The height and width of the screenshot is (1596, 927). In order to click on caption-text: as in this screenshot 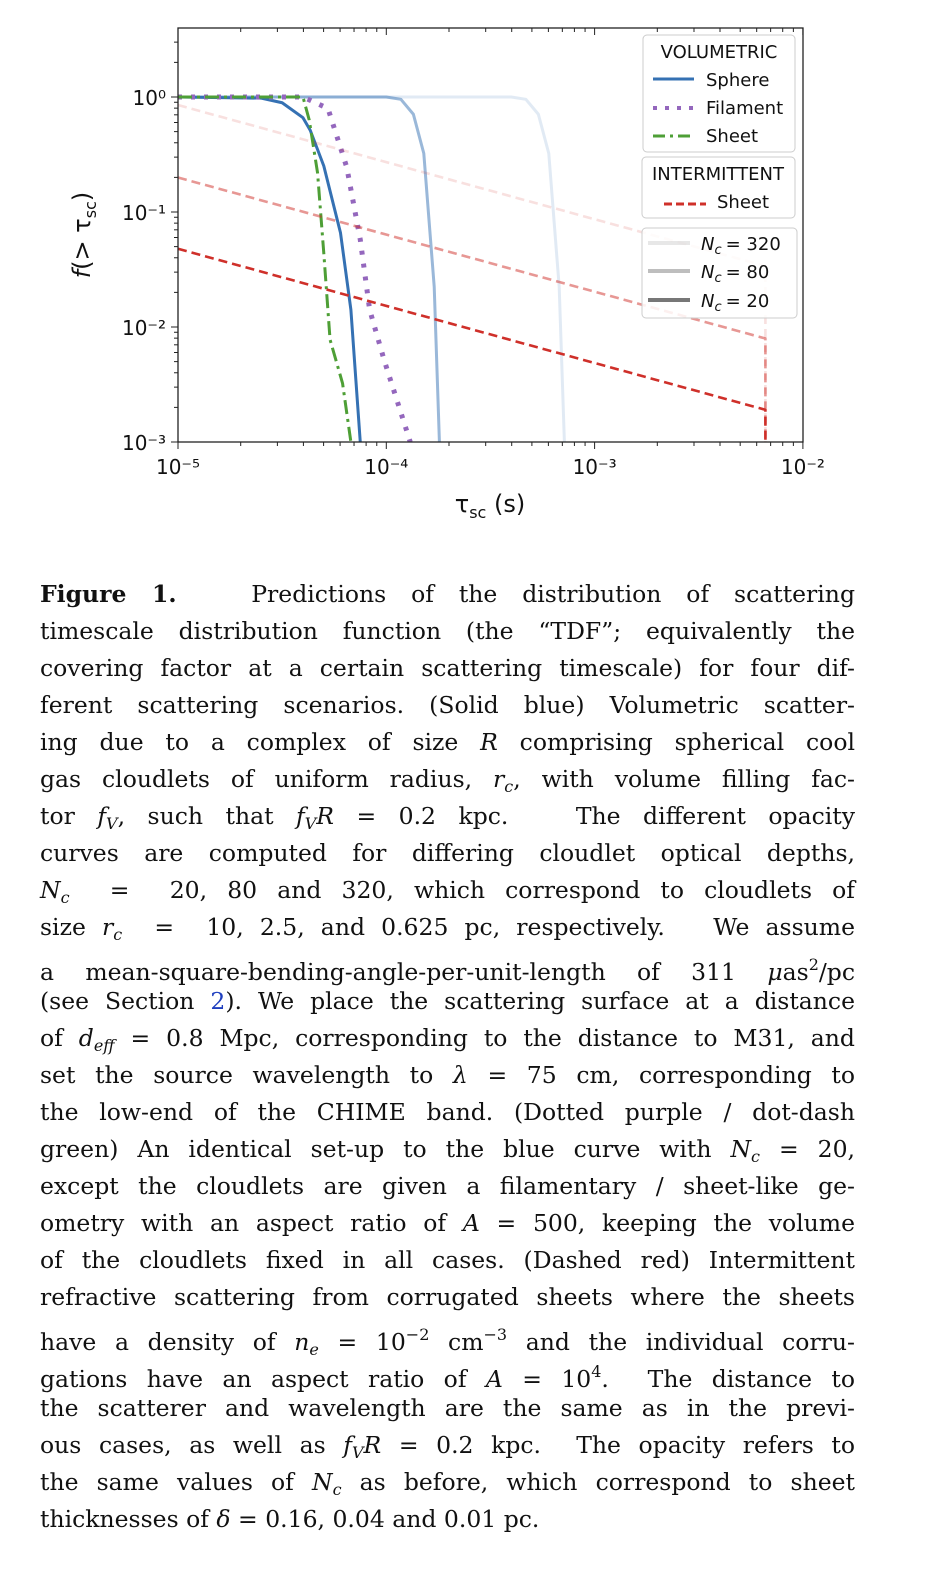, I will do `click(795, 972)`.